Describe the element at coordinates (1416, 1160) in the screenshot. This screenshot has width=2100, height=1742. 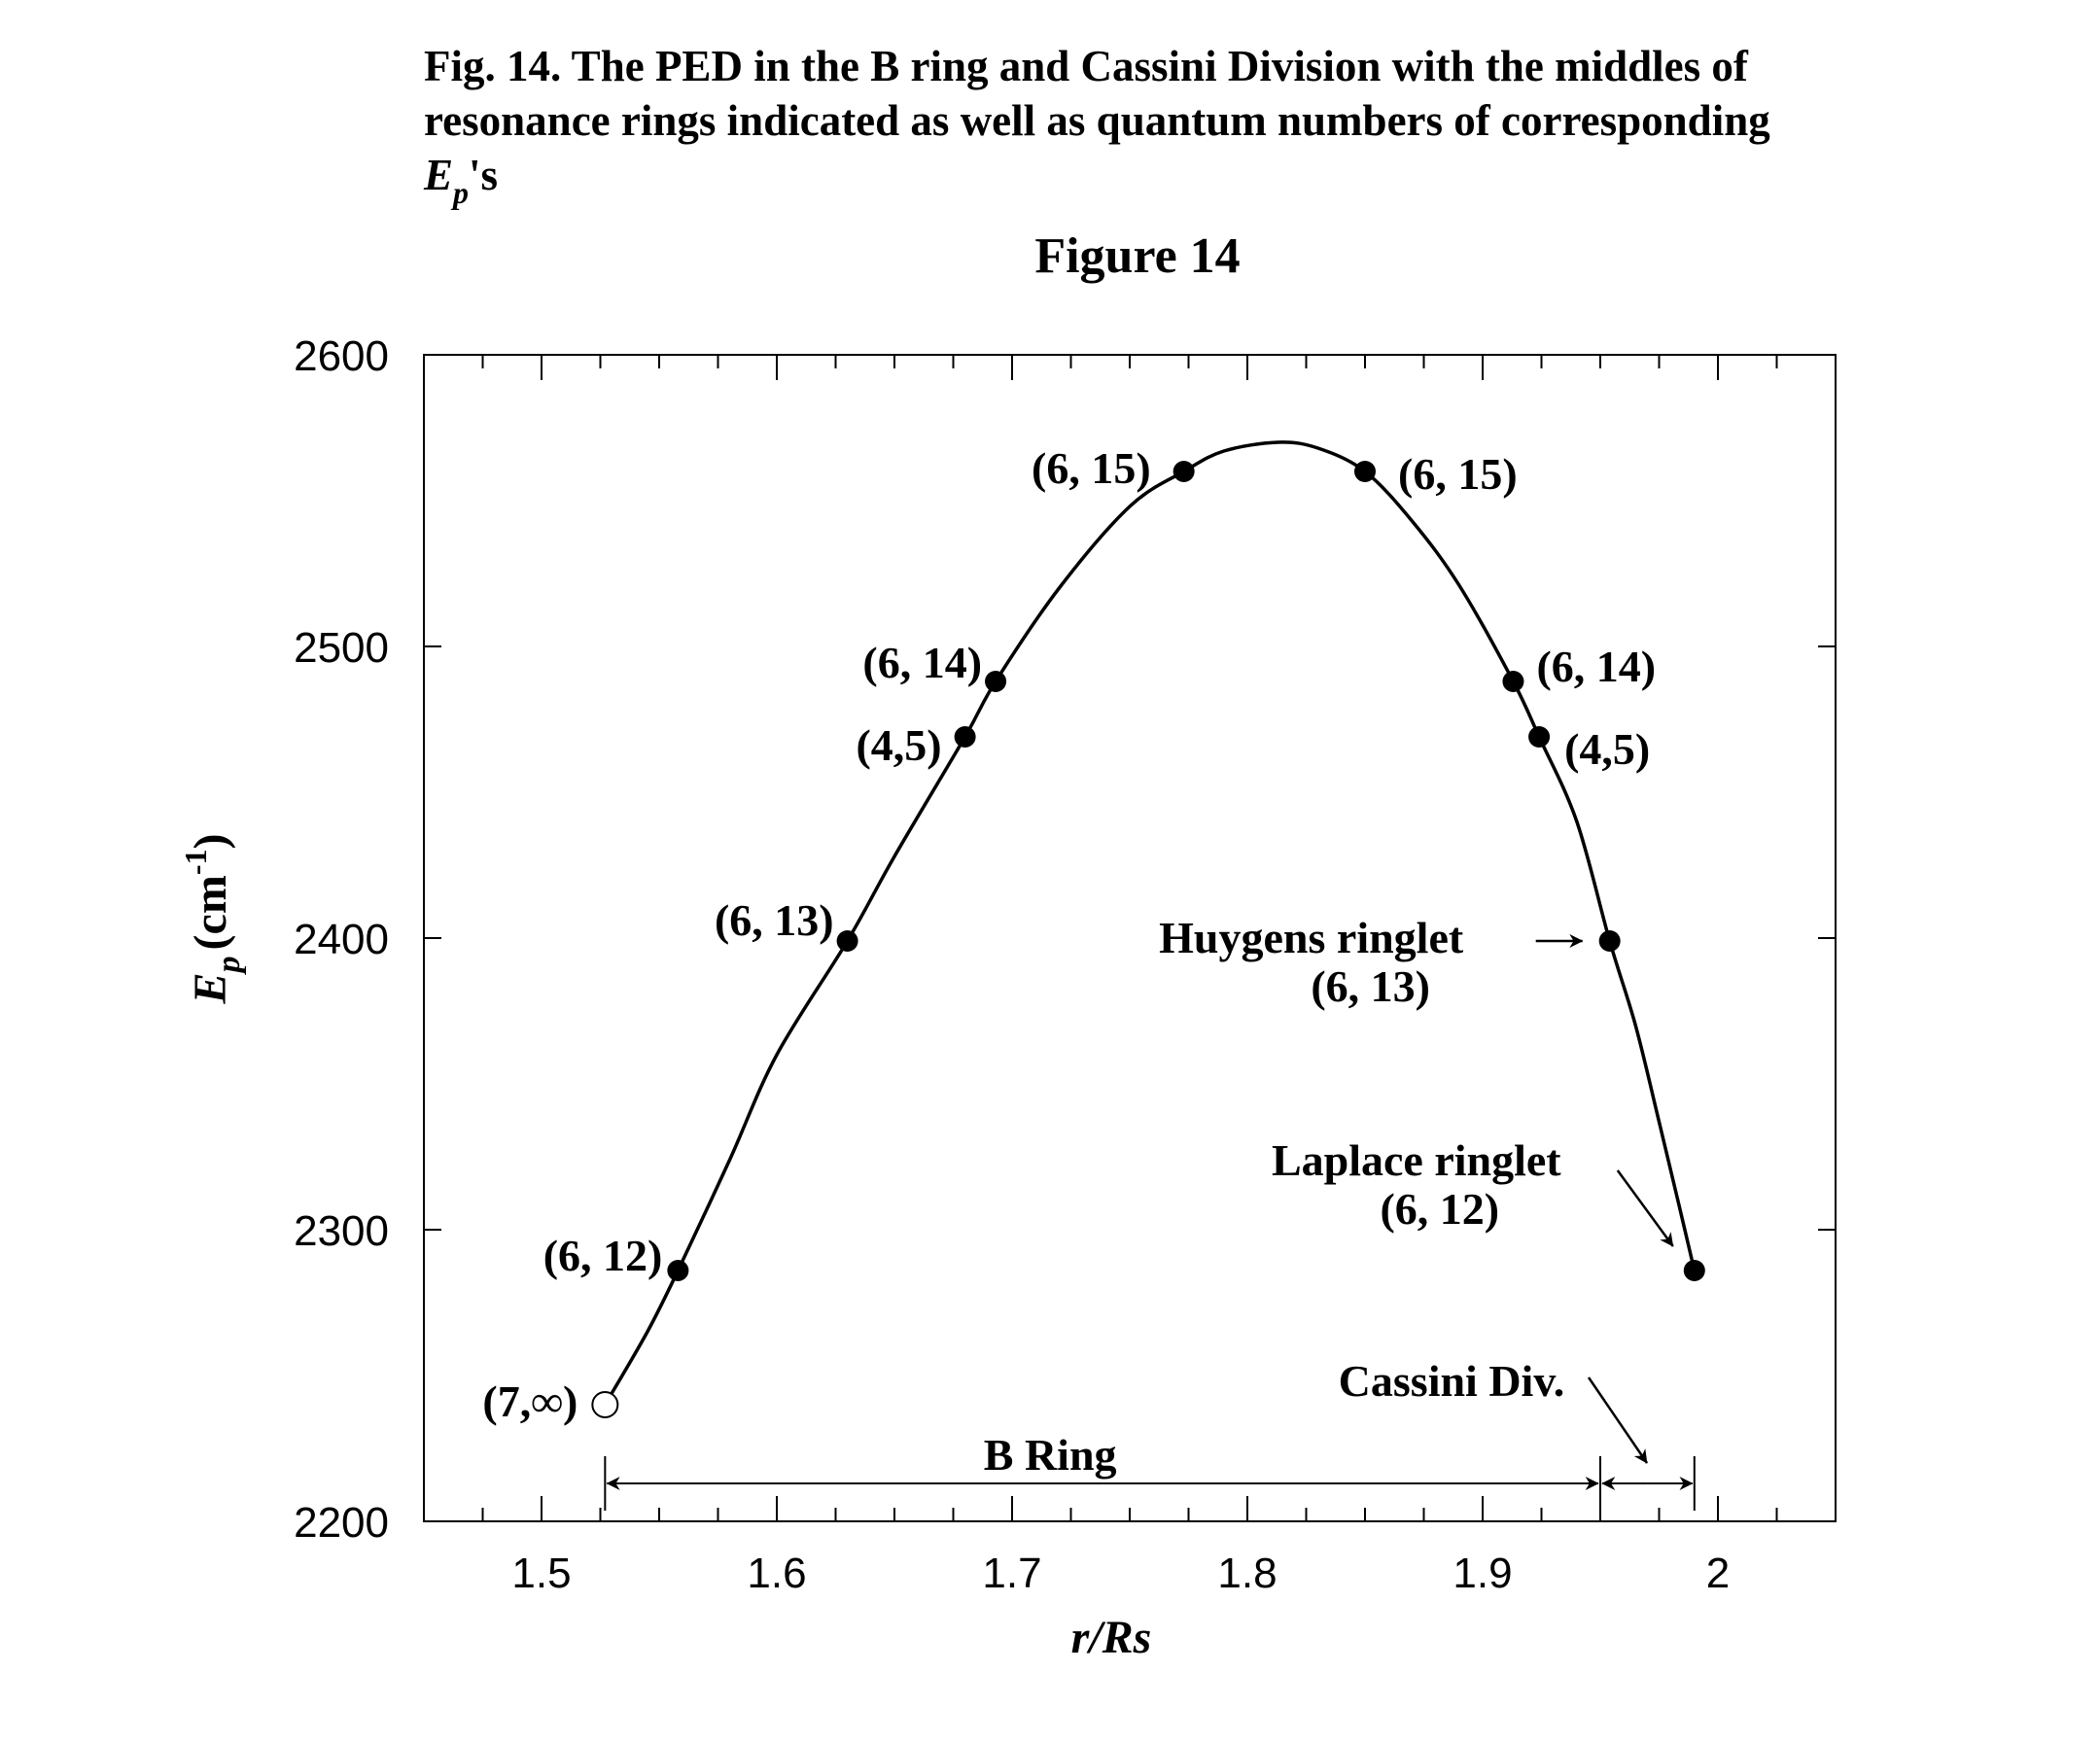
I see `laplace-label: Laplace ringlet` at that location.